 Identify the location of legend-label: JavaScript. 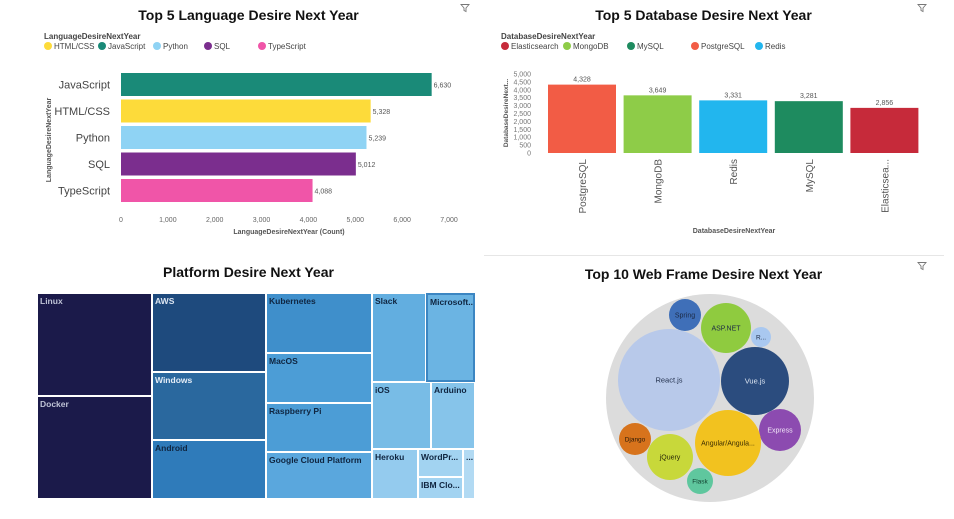
(127, 46).